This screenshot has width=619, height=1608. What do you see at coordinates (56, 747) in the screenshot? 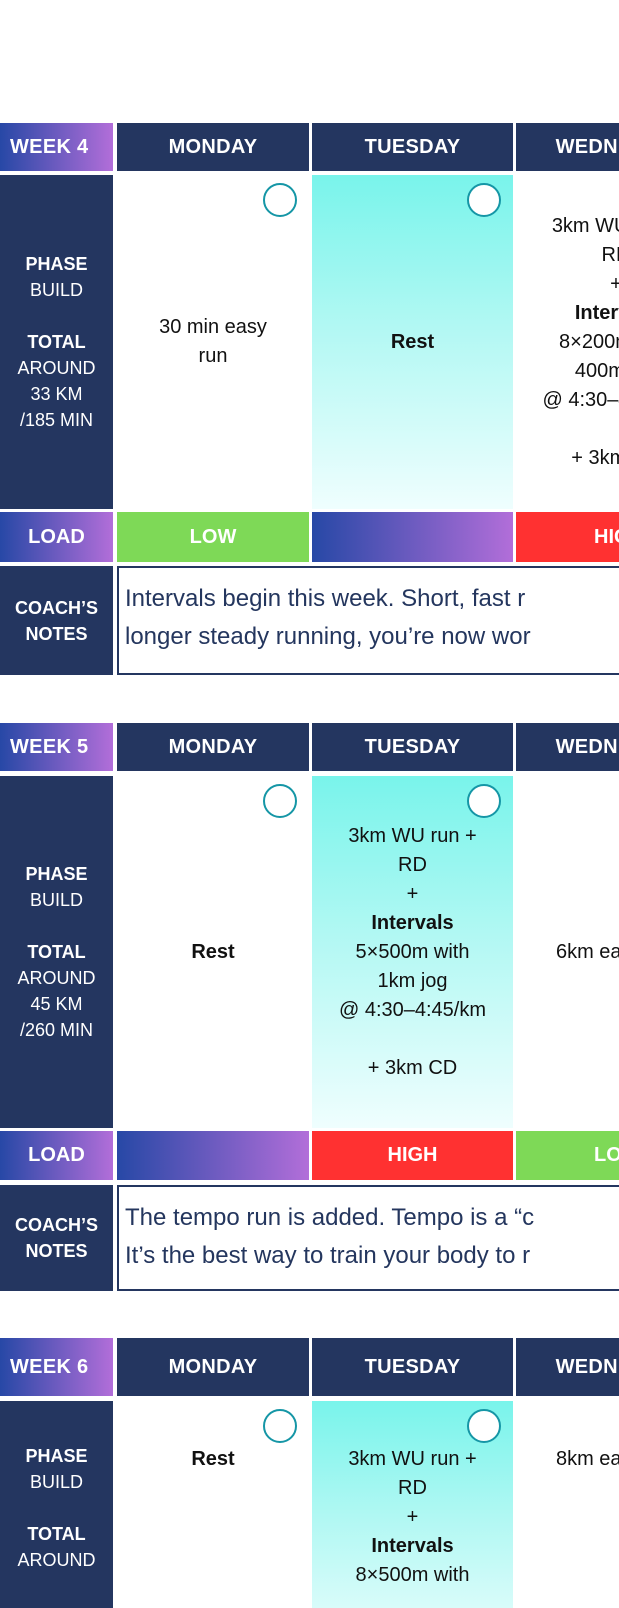
I see `week-label: WEEK 5` at bounding box center [56, 747].